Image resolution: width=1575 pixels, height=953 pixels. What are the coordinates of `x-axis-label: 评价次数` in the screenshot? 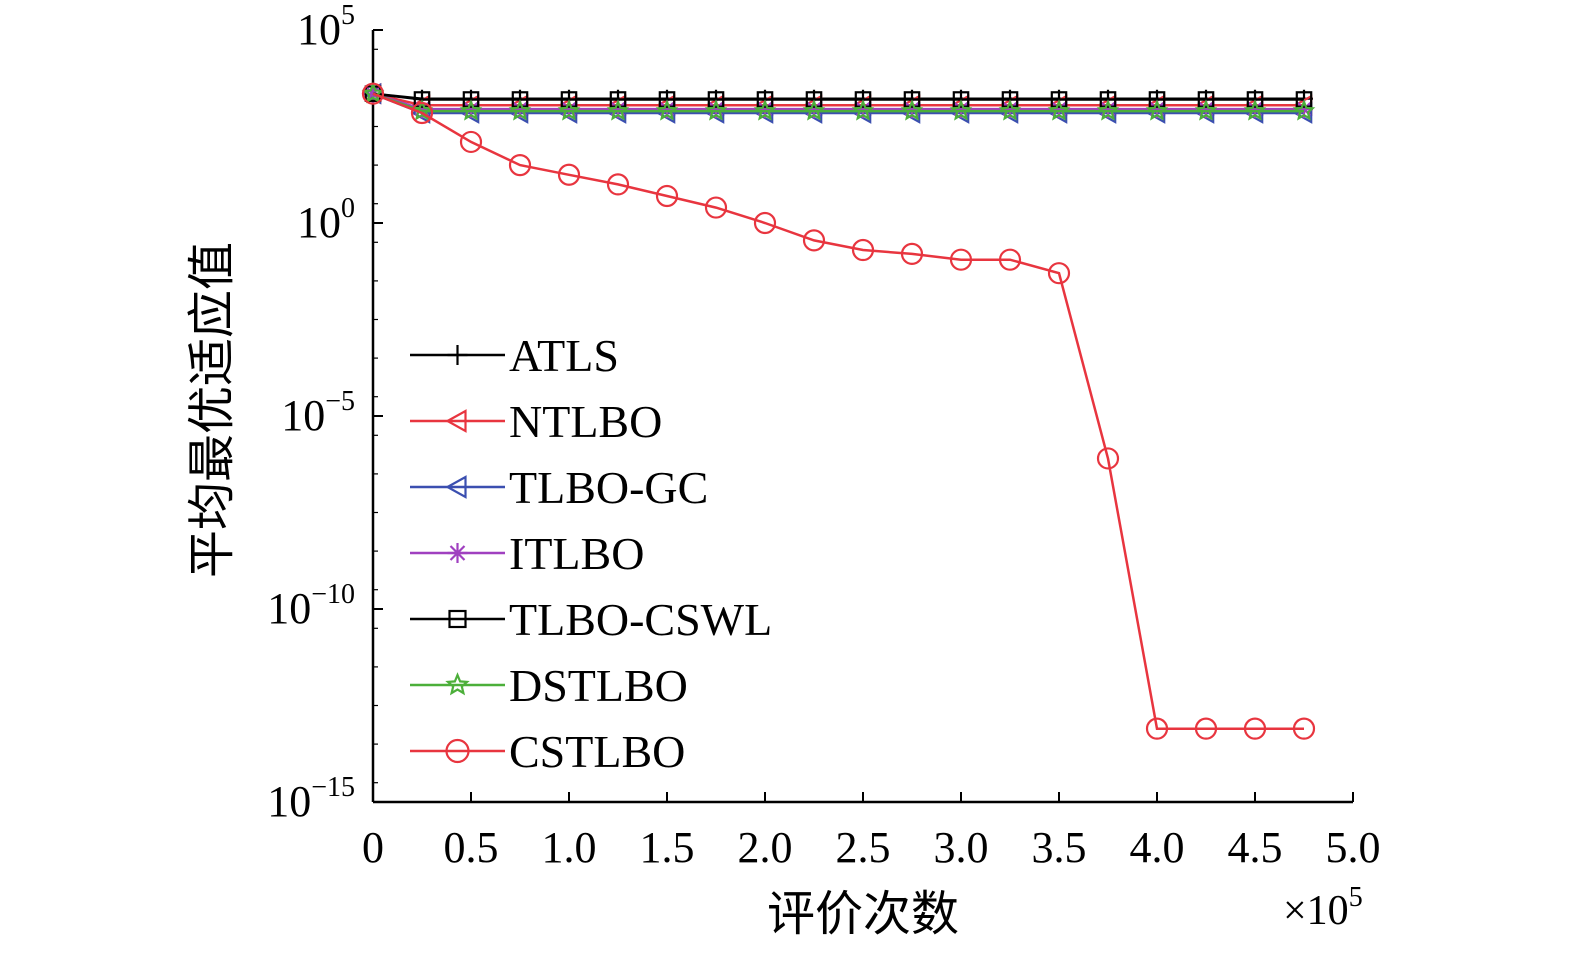 It's located at (863, 914).